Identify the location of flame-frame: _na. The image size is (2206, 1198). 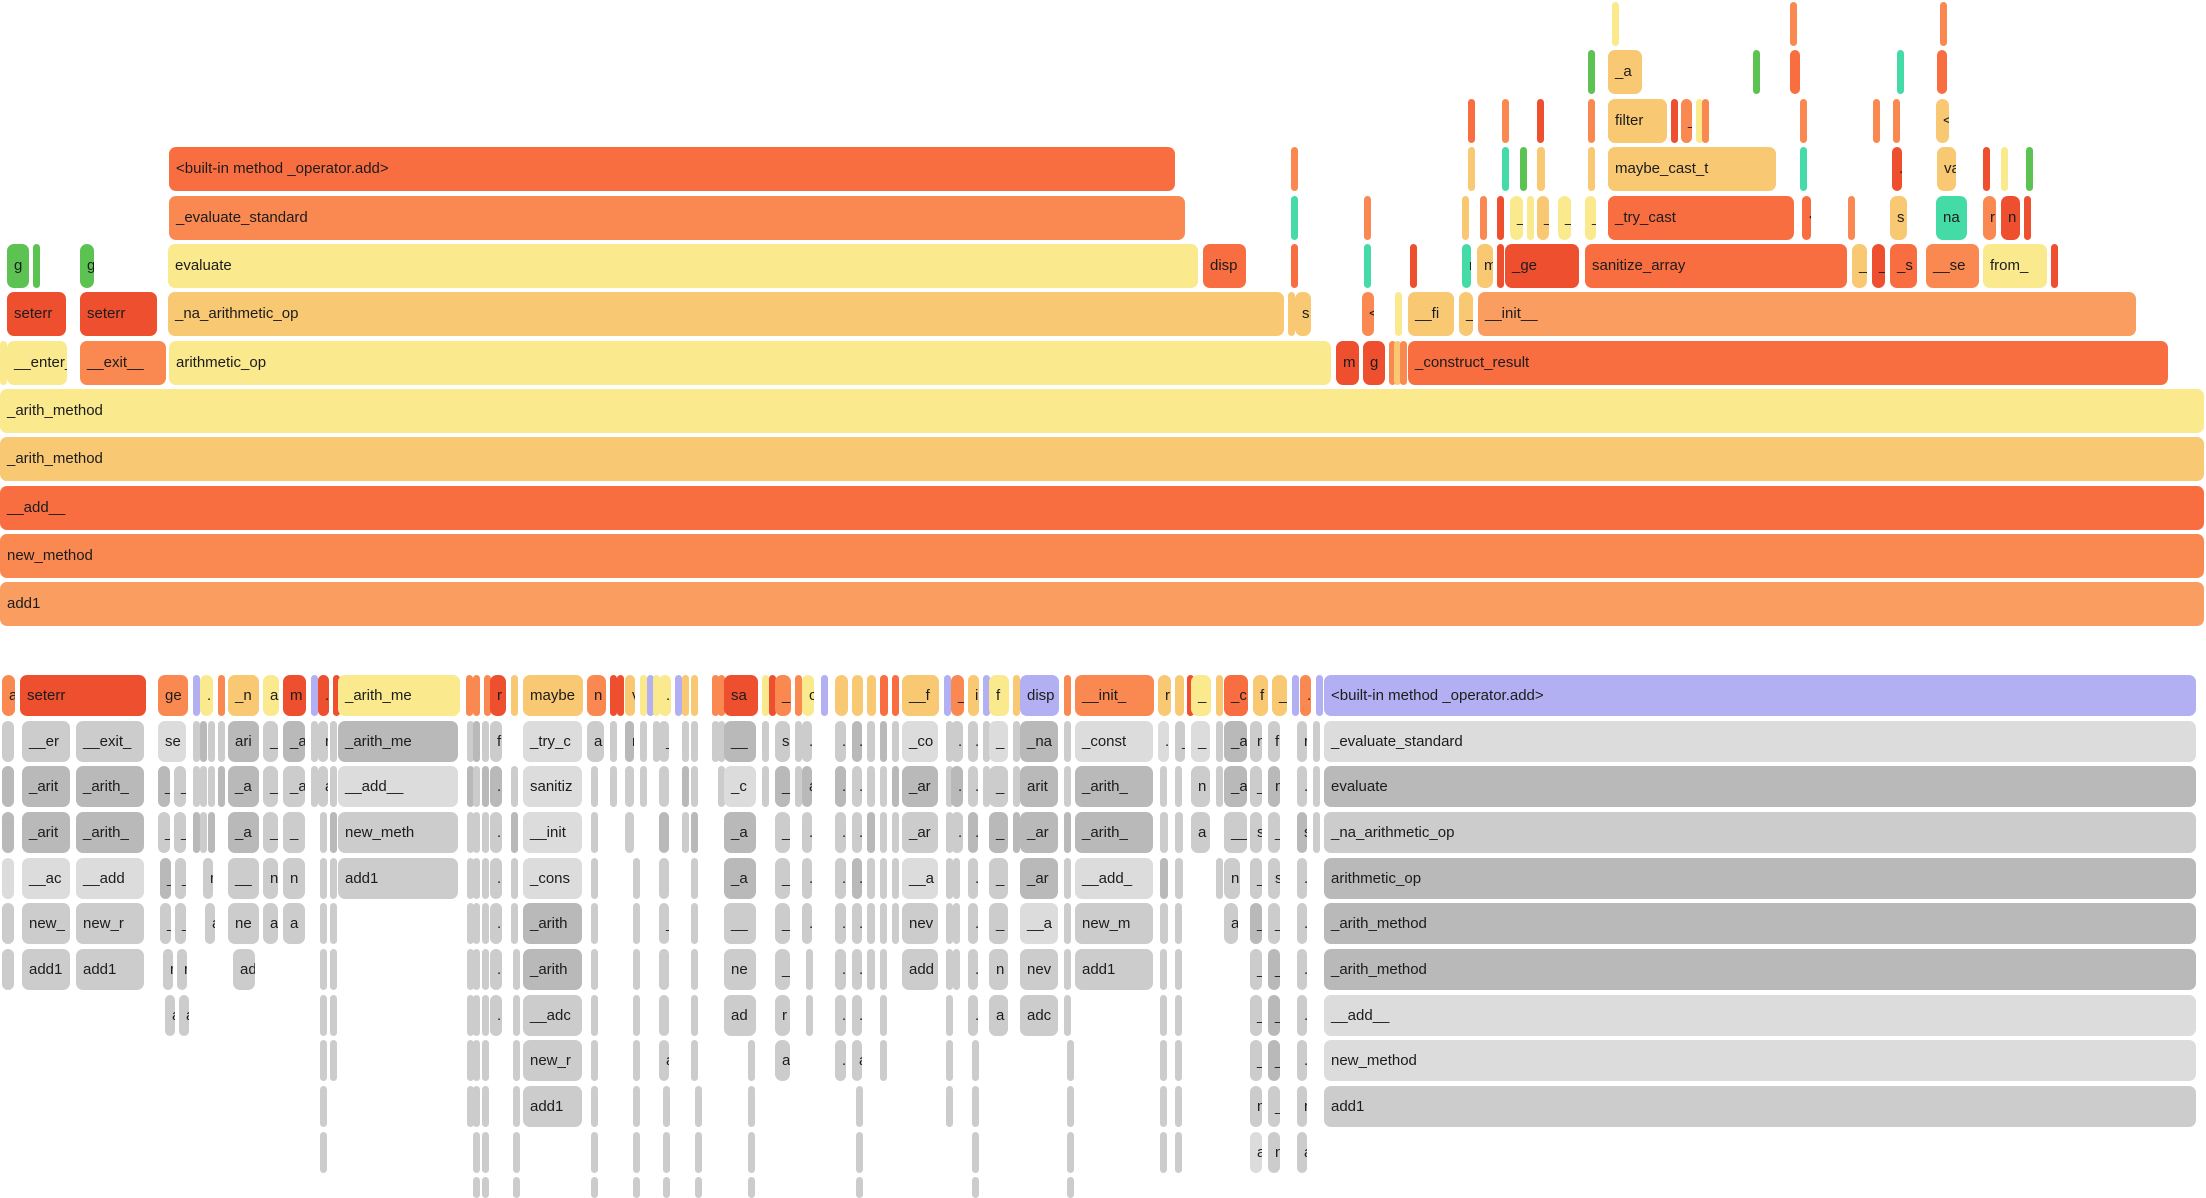
(1039, 741).